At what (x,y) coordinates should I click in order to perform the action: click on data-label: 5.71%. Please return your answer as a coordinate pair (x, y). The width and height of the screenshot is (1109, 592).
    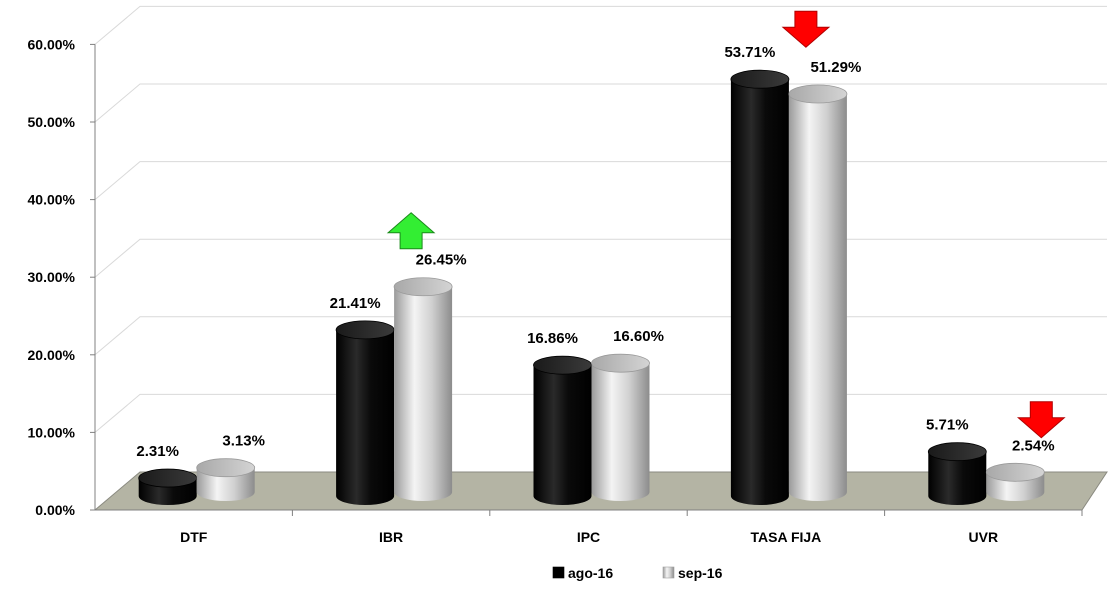
    Looking at the image, I should click on (947, 425).